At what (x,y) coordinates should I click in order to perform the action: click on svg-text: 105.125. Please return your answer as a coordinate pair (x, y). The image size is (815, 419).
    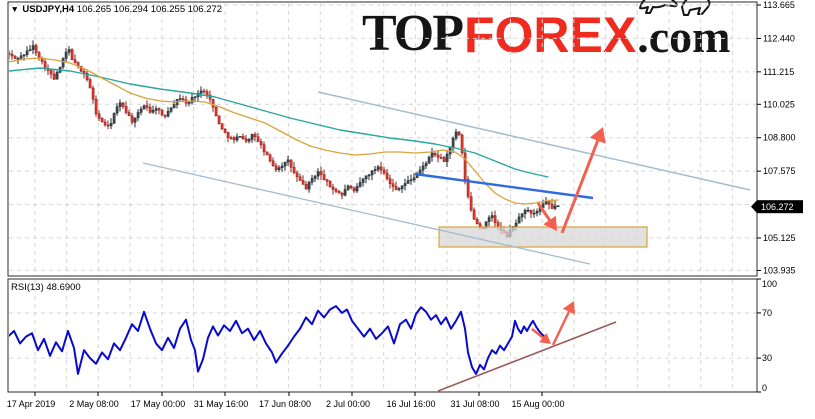
    Looking at the image, I should click on (779, 238).